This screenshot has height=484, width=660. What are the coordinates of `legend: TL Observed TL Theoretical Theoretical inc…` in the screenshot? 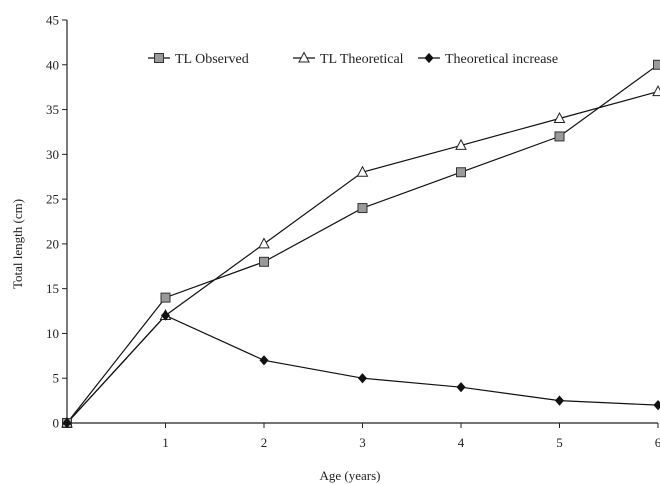 It's located at (353, 59).